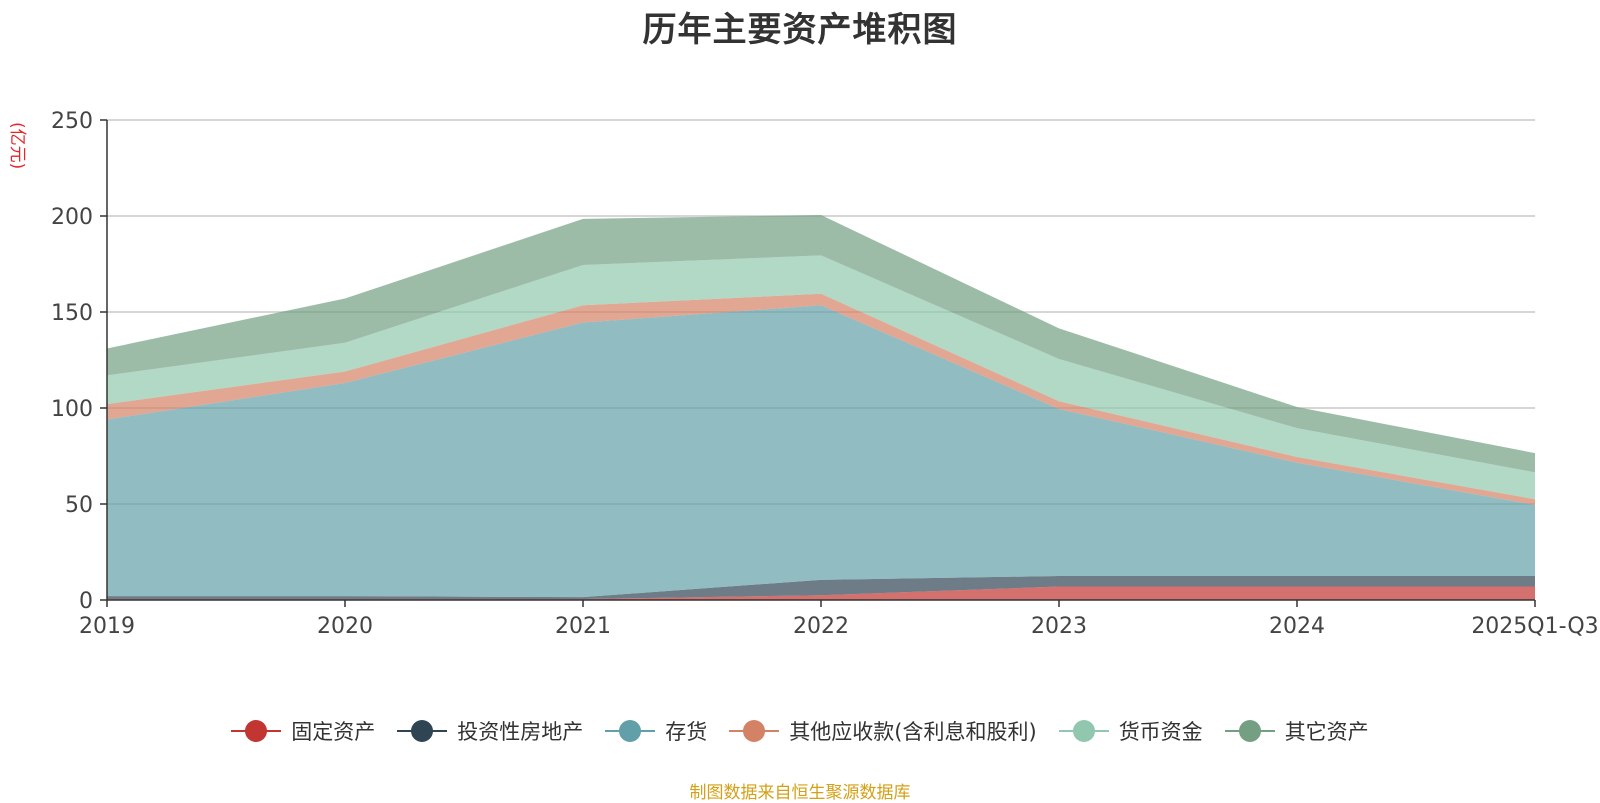  I want to click on legend-item-4: 货币资金, so click(1130, 731).